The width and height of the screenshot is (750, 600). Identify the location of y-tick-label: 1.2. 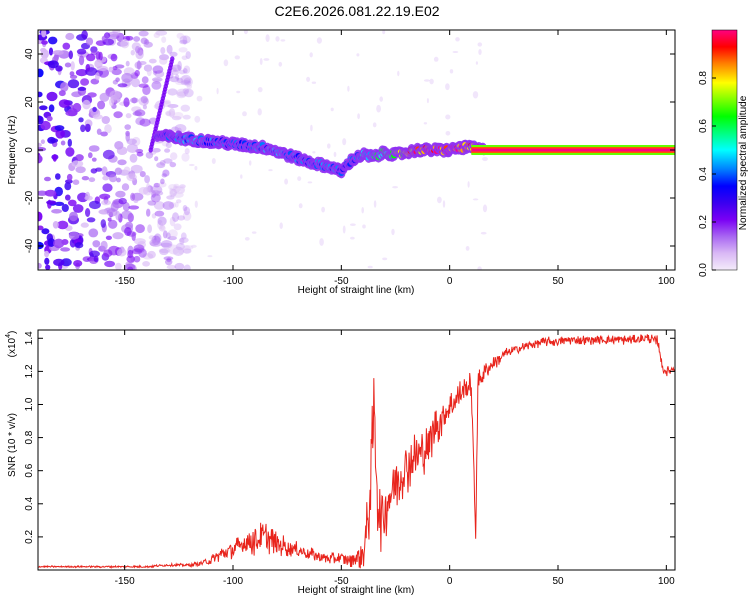
(29, 371).